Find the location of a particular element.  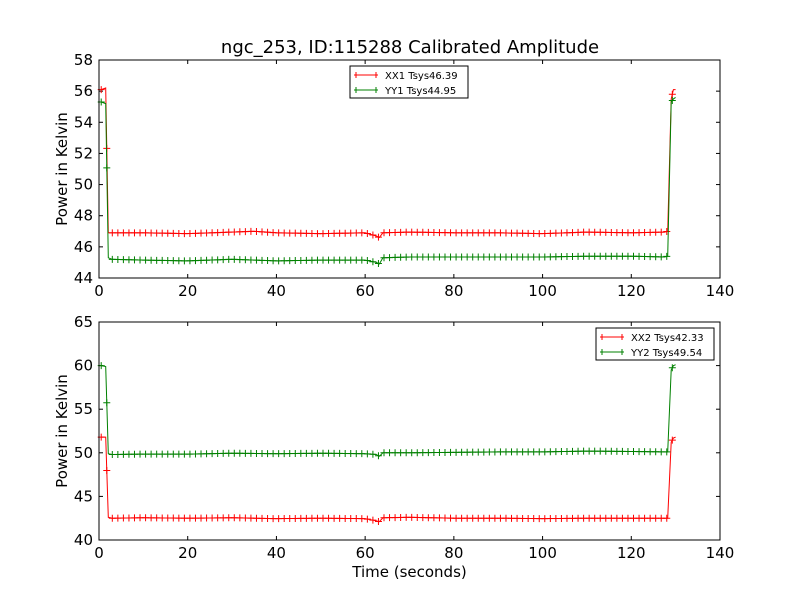

bottom-x-tick-label: 60 is located at coordinates (365, 553).